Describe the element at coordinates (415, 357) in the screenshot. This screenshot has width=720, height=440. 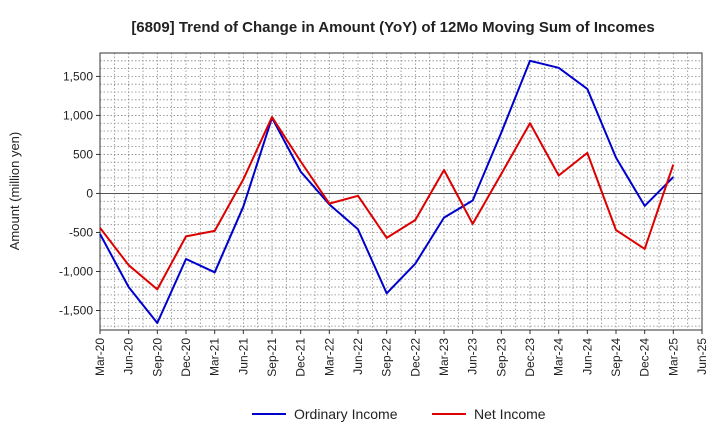
I see `x-tick-label: Dec-22` at that location.